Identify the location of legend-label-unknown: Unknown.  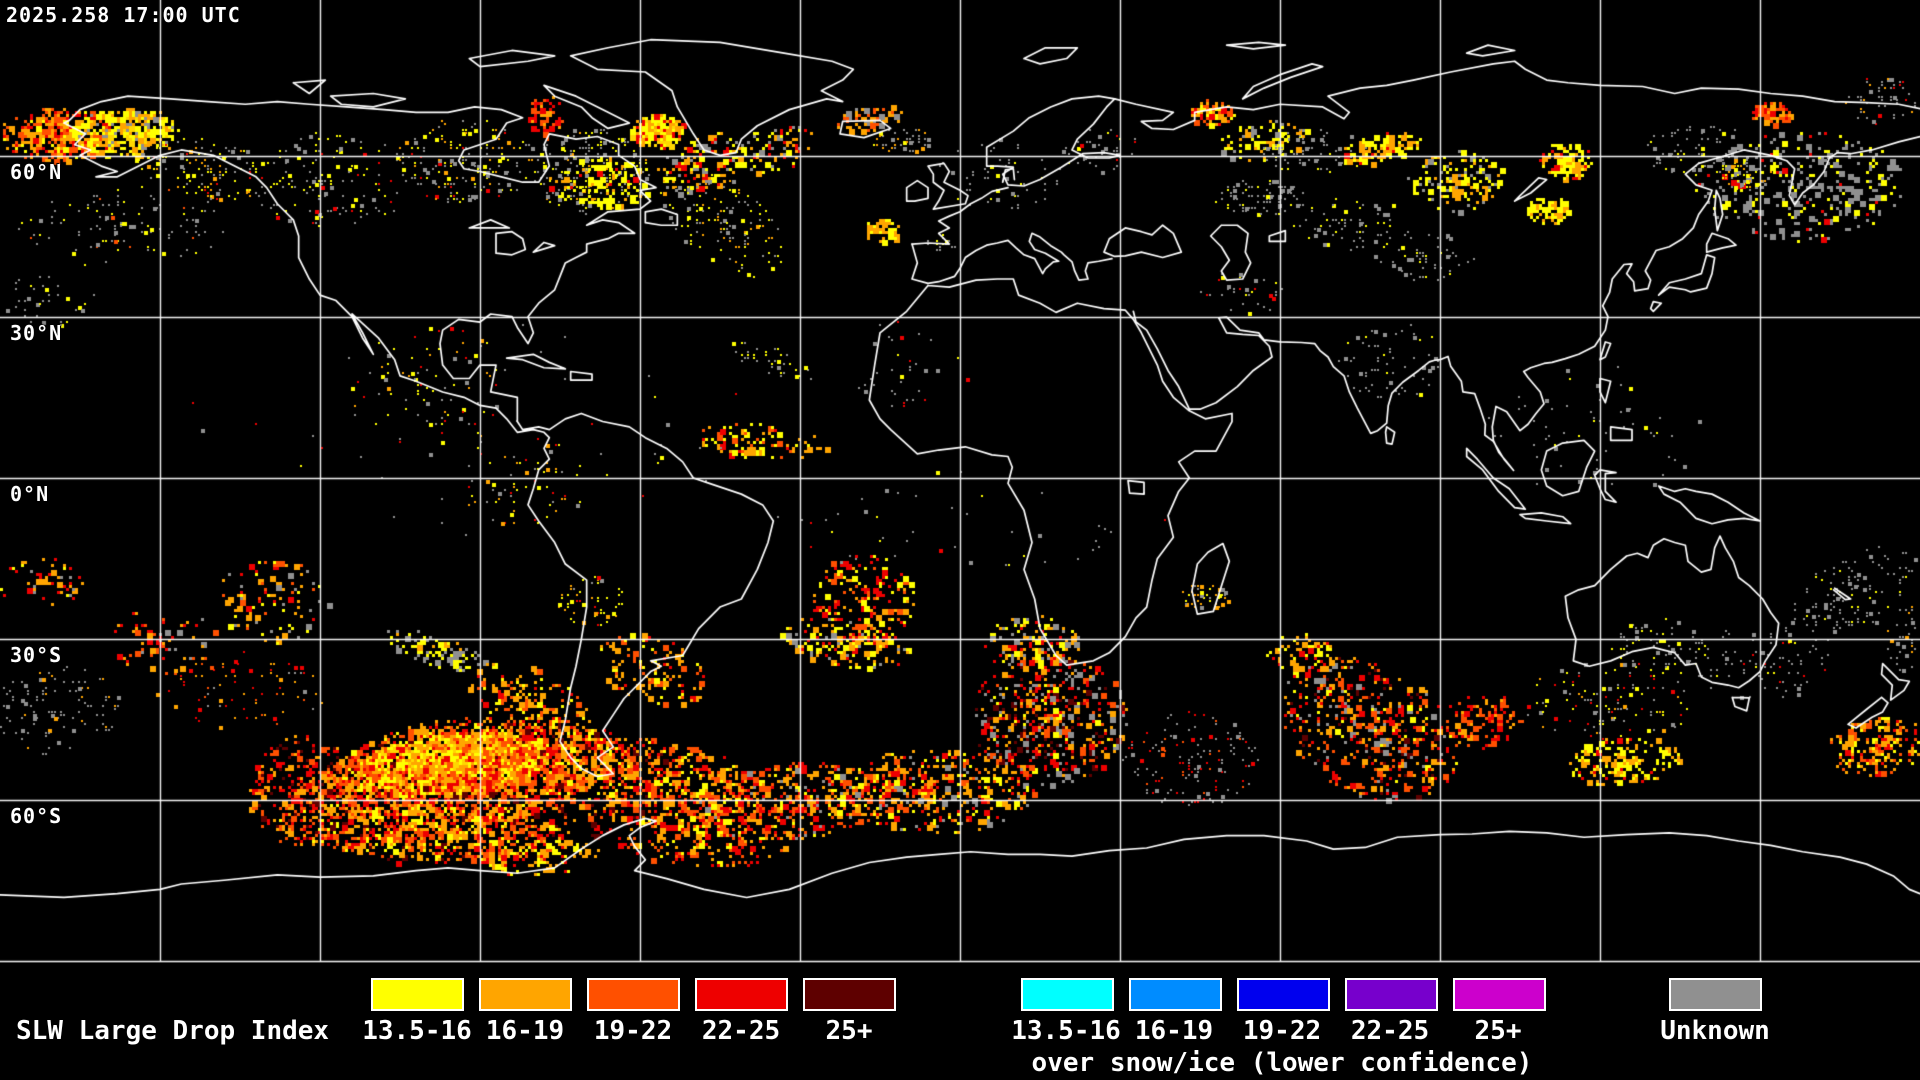
(1715, 1031).